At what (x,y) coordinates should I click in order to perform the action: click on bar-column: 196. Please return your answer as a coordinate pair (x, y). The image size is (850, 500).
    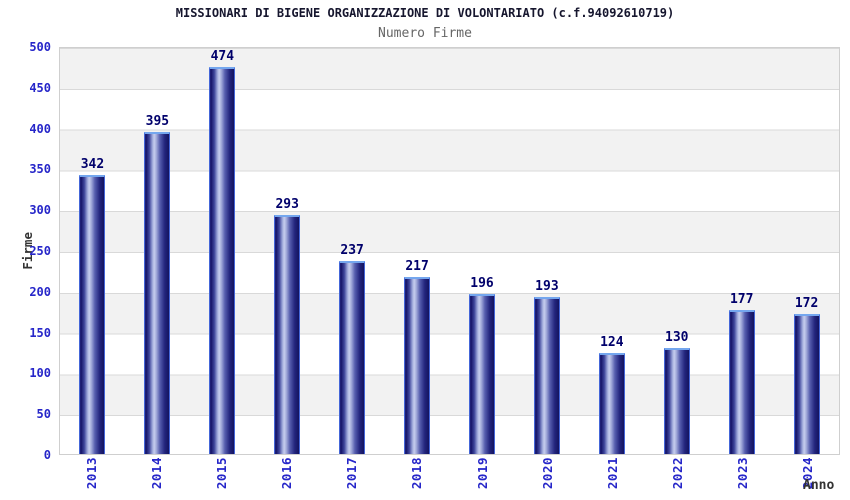
    Looking at the image, I should click on (482, 251).